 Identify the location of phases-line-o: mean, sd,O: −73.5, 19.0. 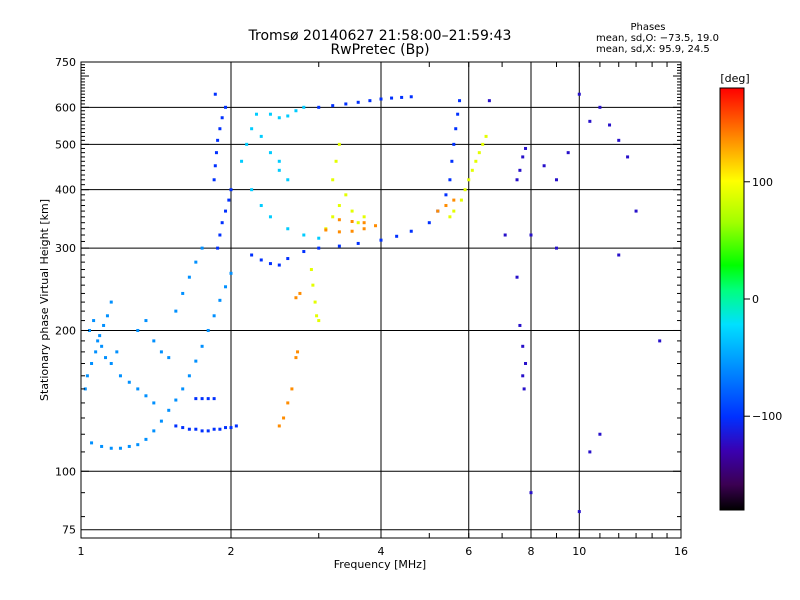
(657, 38).